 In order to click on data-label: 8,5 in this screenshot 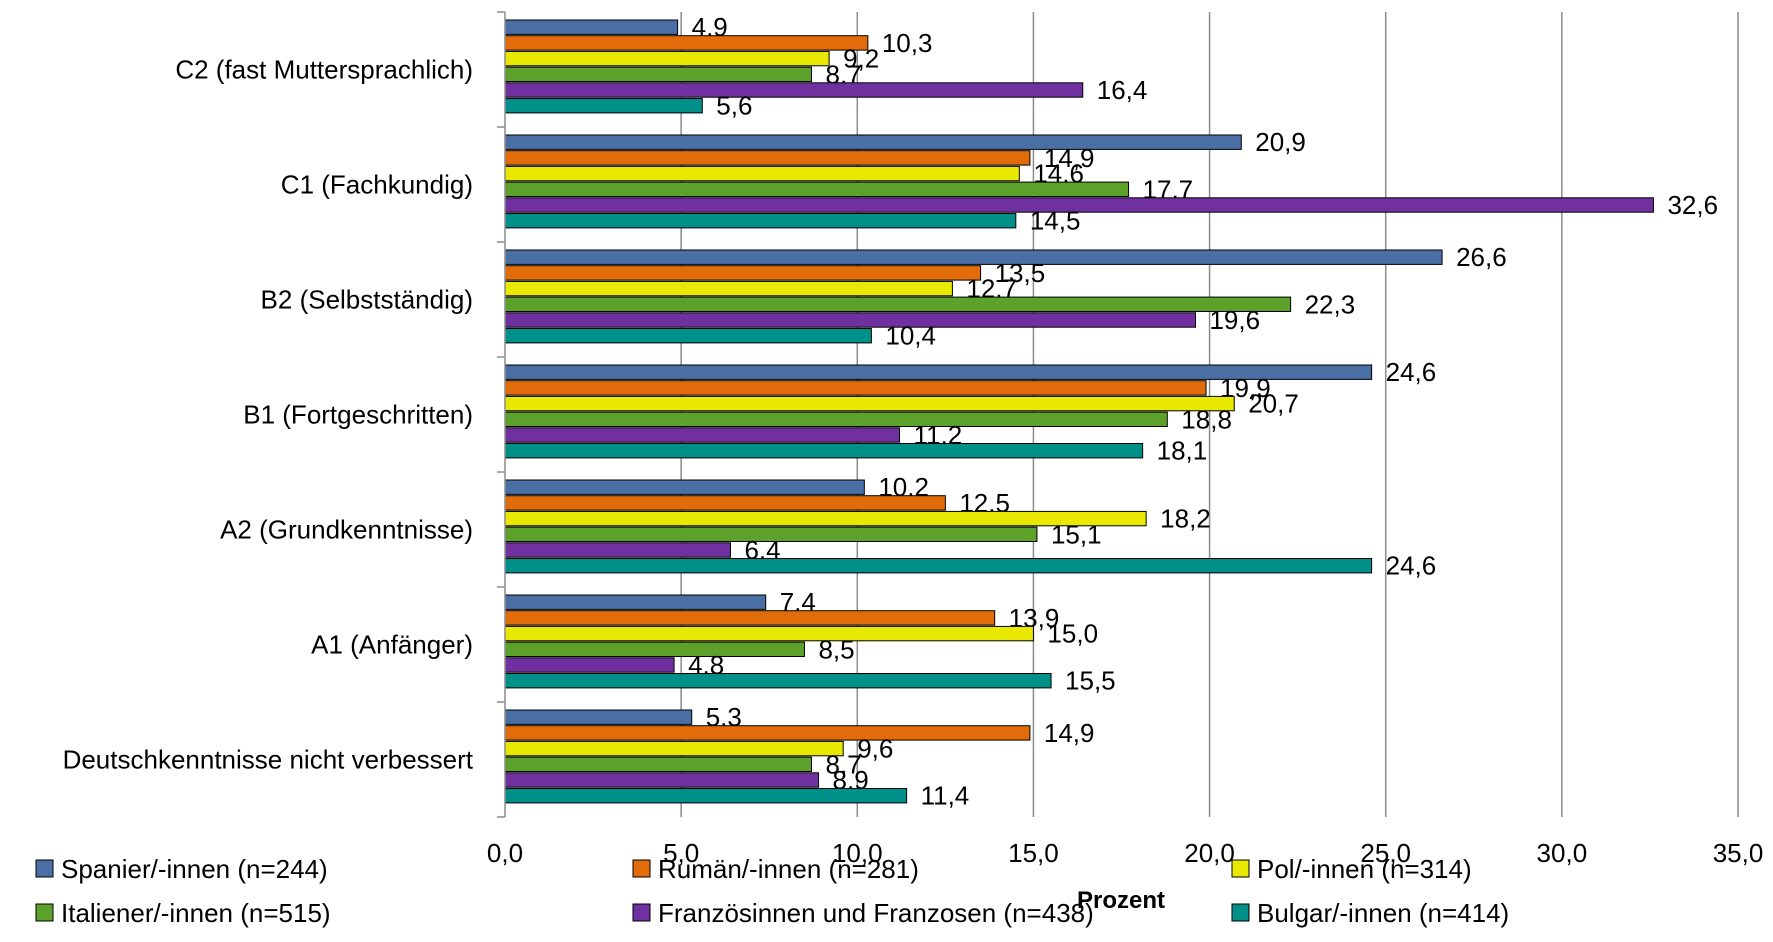, I will do `click(836, 649)`.